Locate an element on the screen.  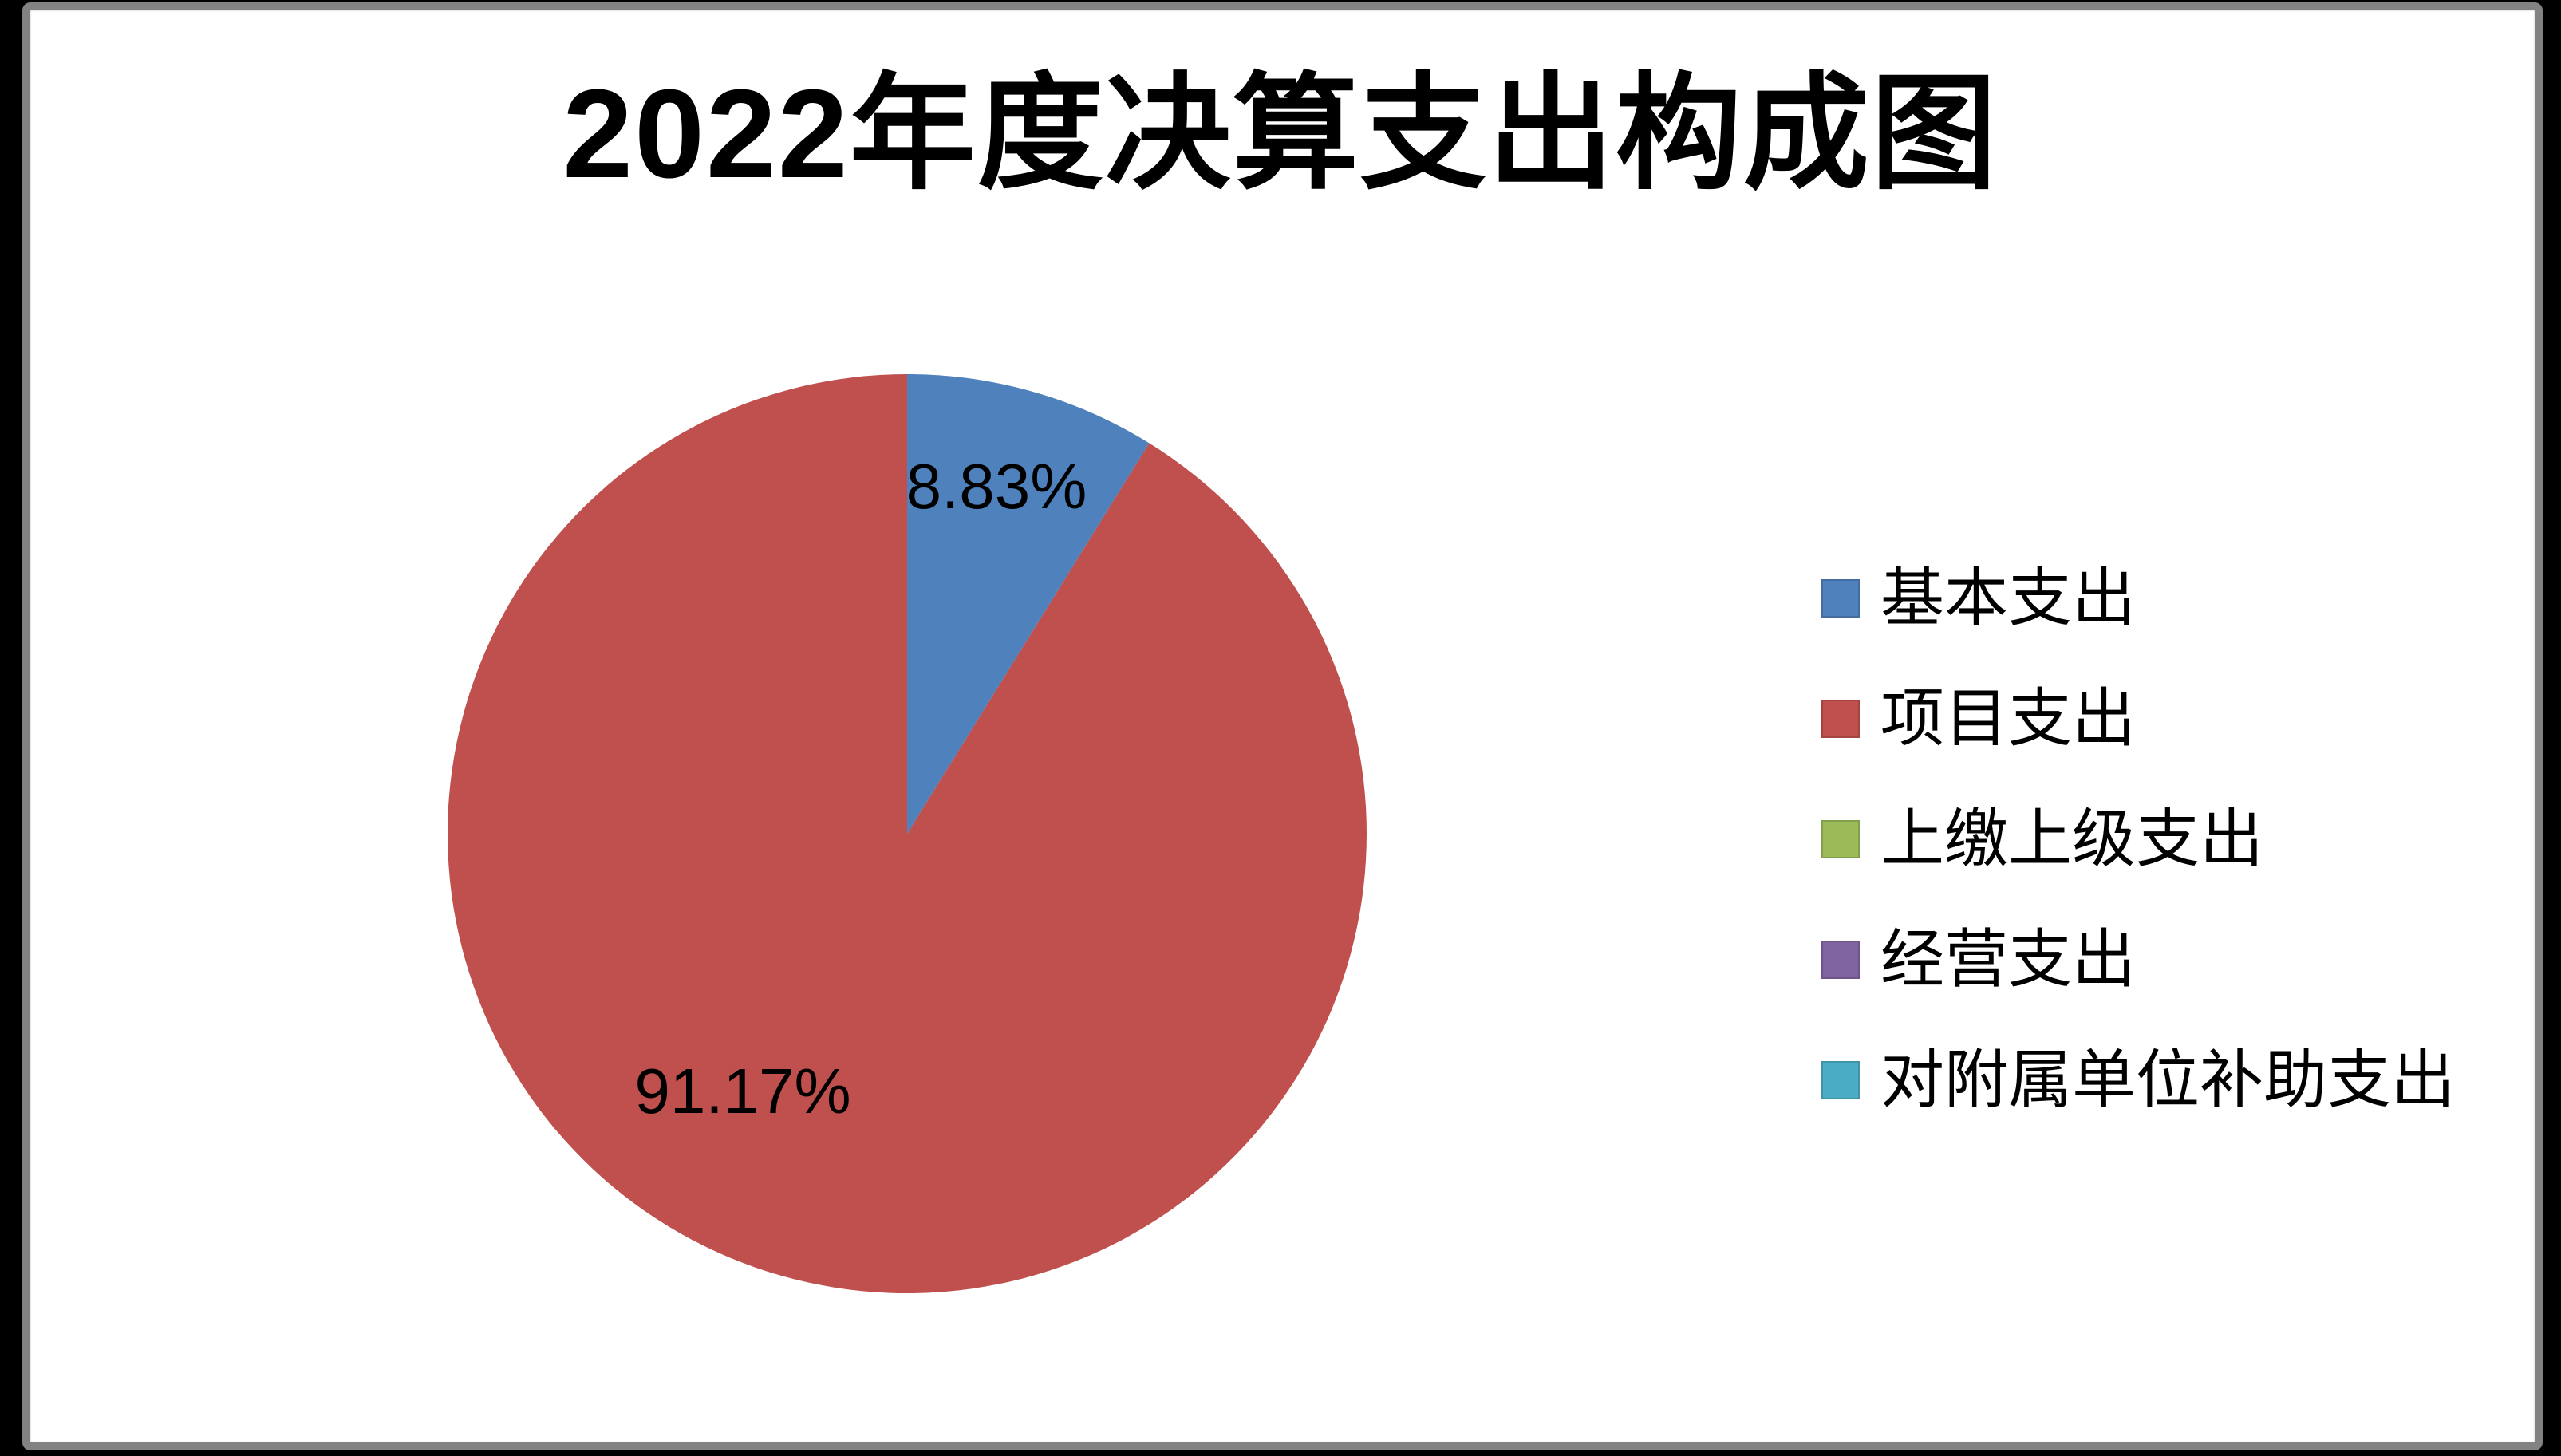
legend-item-project-expenditure: 项目支出 is located at coordinates (2138, 719).